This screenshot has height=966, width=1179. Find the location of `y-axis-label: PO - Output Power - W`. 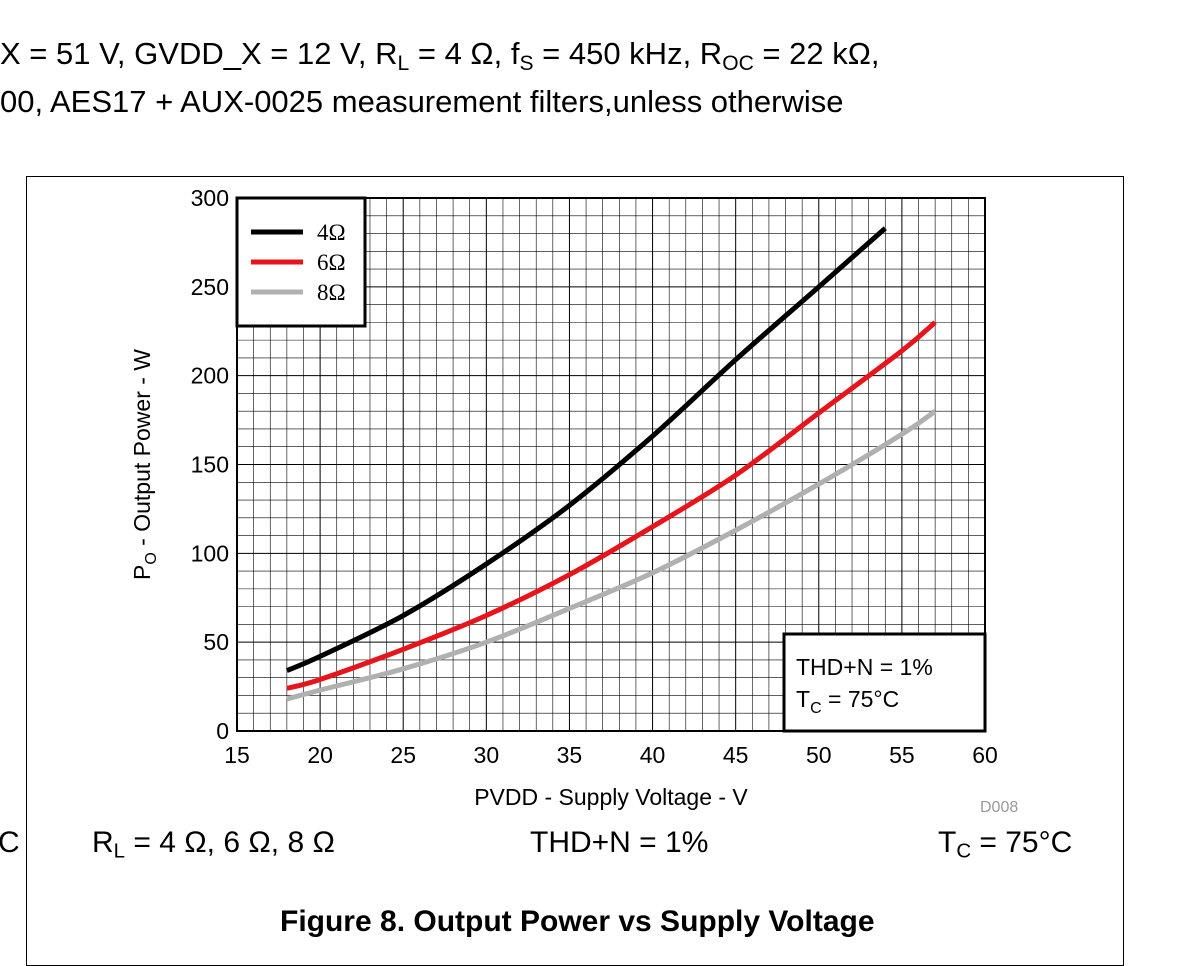

y-axis-label: PO - Output Power - W is located at coordinates (144, 464).